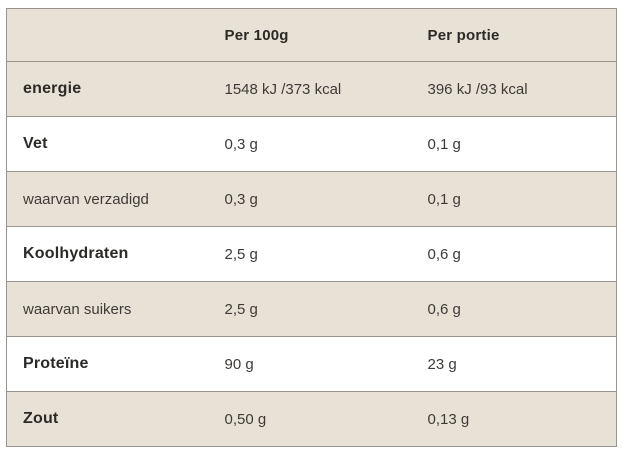 The image size is (622, 456). Describe the element at coordinates (107, 364) in the screenshot. I see `row-label: Proteïne` at that location.